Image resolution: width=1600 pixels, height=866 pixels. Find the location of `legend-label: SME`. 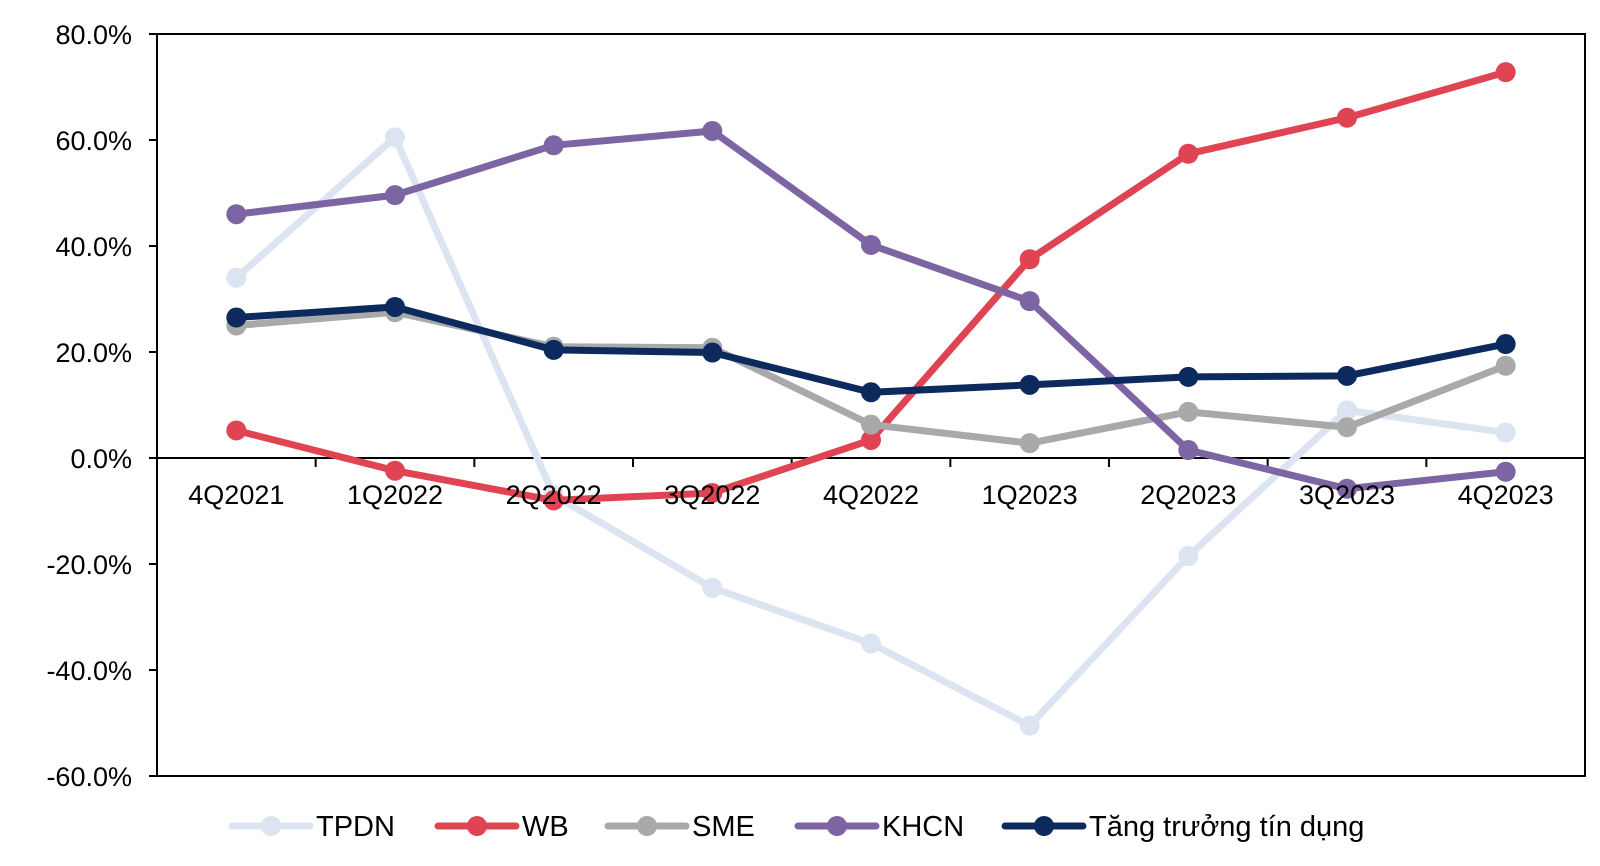

legend-label: SME is located at coordinates (723, 827).